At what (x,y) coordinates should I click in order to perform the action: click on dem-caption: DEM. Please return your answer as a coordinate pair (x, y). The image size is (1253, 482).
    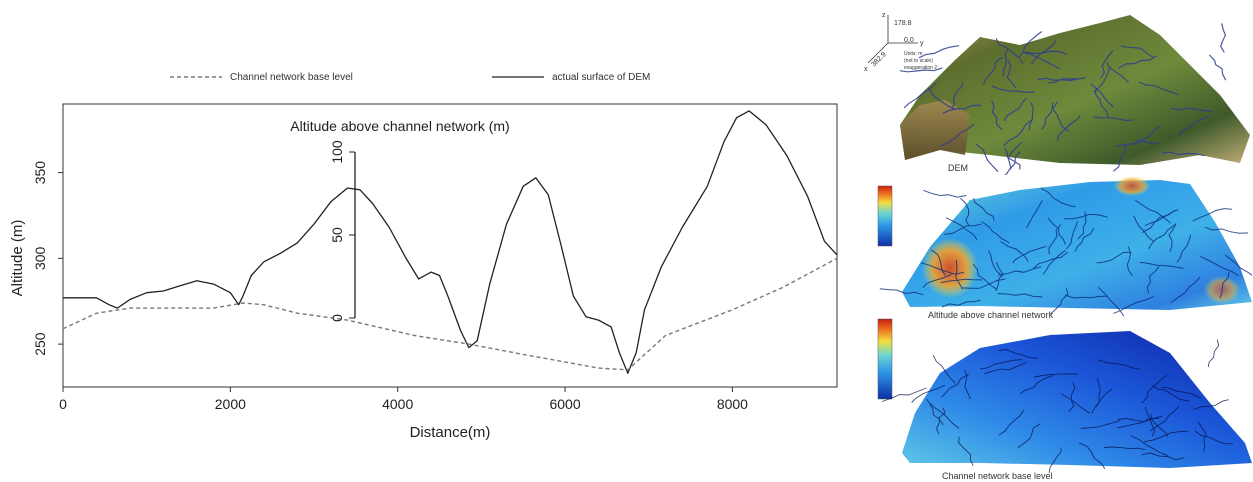
    Looking at the image, I should click on (958, 168).